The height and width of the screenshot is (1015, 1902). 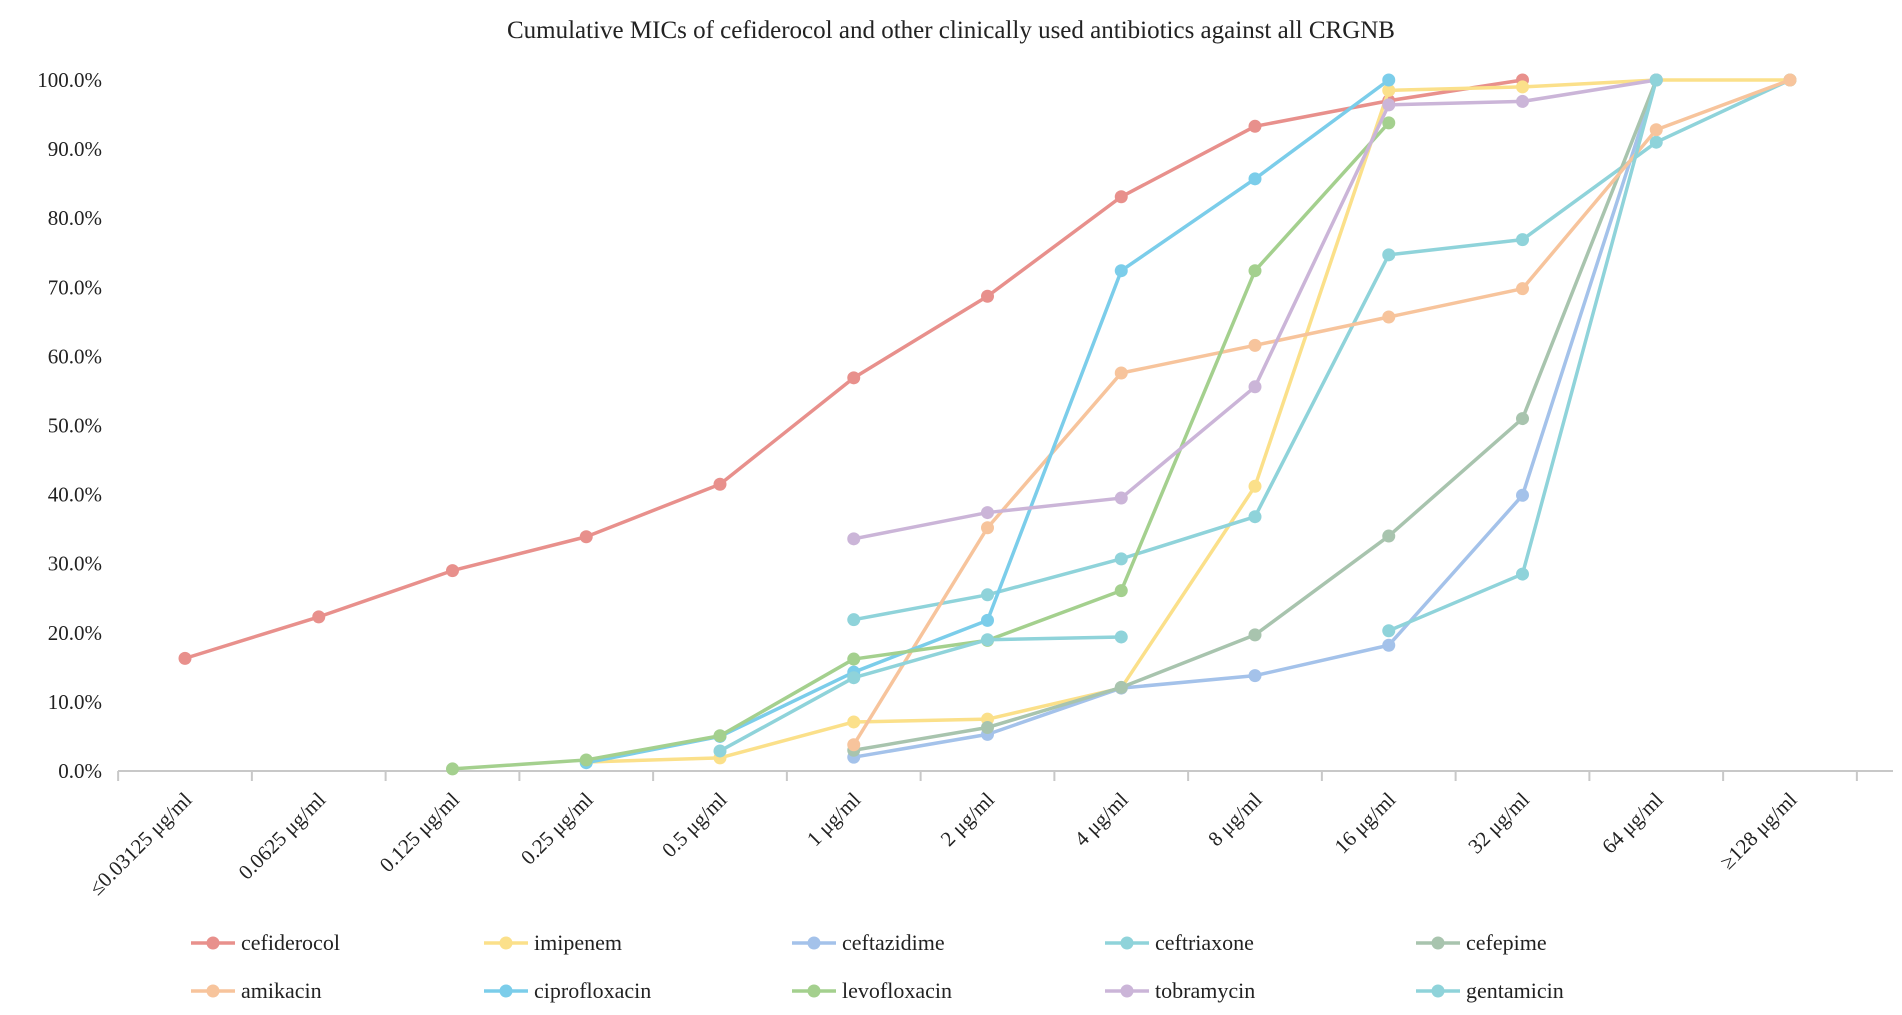 I want to click on legend-item-cefepime: cefepime, so click(x=1481, y=942).